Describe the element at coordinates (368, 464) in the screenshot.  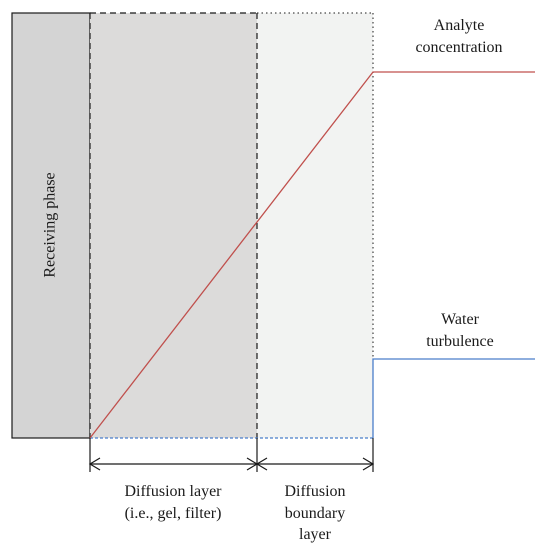
I see `arrowhead-right` at that location.